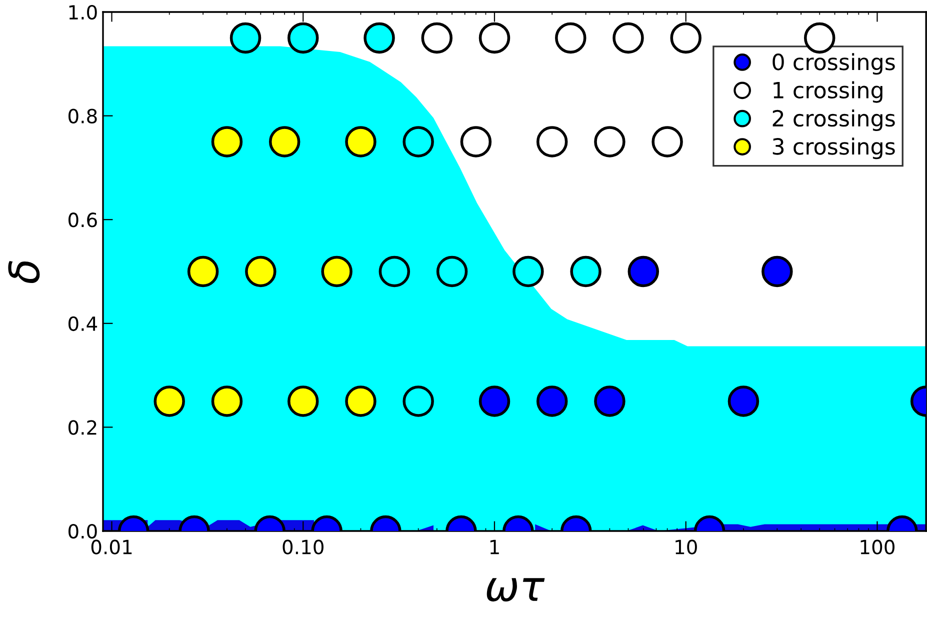  What do you see at coordinates (833, 64) in the screenshot?
I see `legend-label: 0 crossings` at bounding box center [833, 64].